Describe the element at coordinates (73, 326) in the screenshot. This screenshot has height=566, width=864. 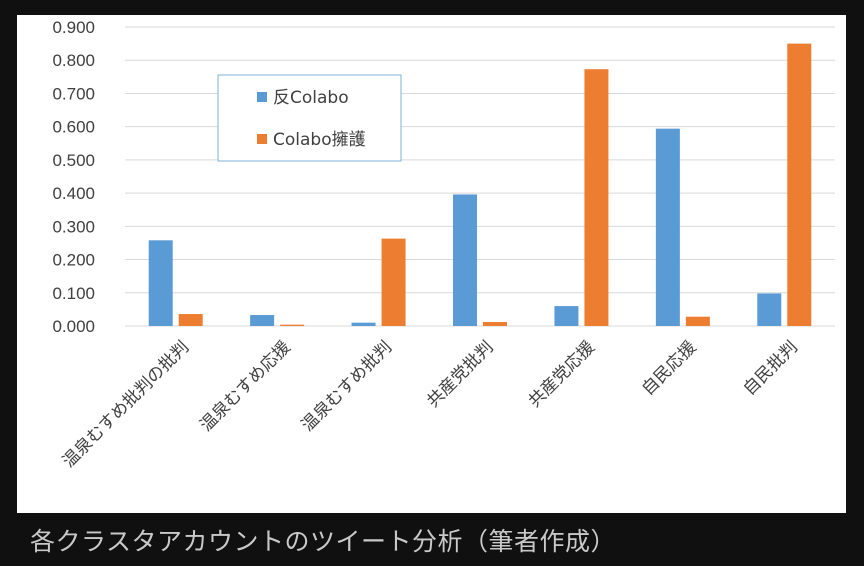
I see `y-tick-label: 0.000` at that location.